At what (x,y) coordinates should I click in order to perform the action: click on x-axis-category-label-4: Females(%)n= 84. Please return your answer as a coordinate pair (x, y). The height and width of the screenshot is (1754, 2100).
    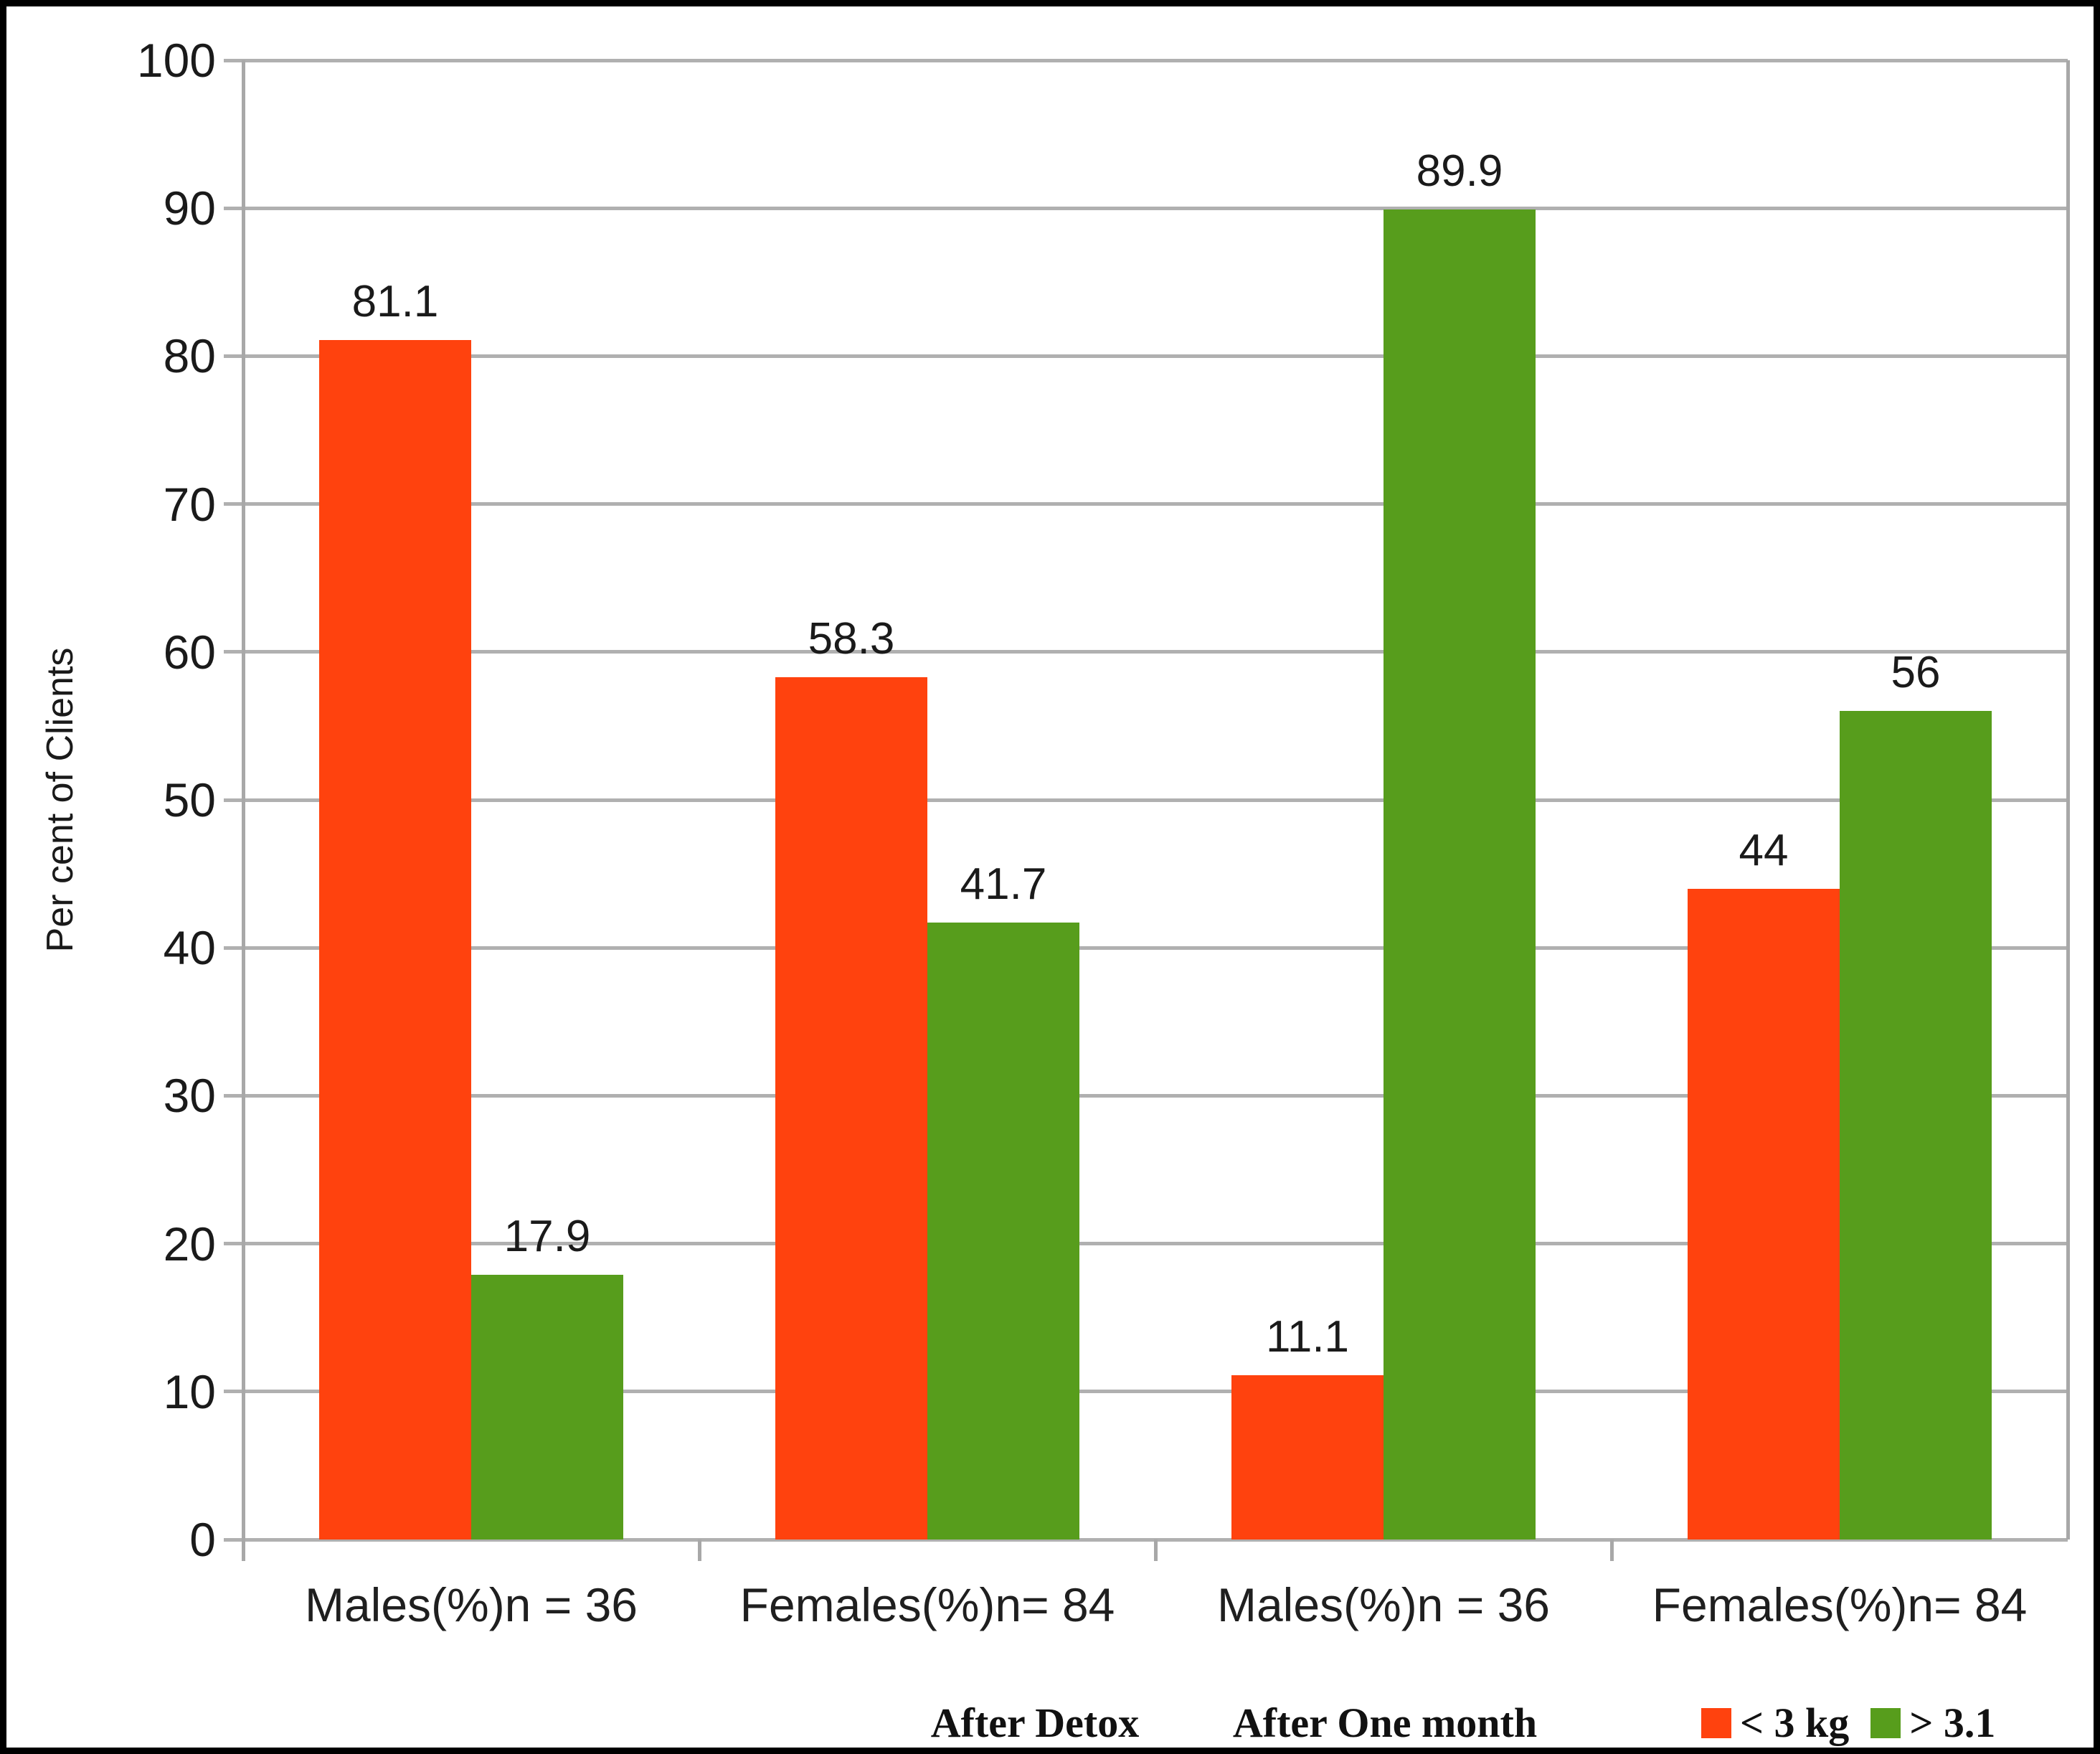
    Looking at the image, I should click on (1840, 1605).